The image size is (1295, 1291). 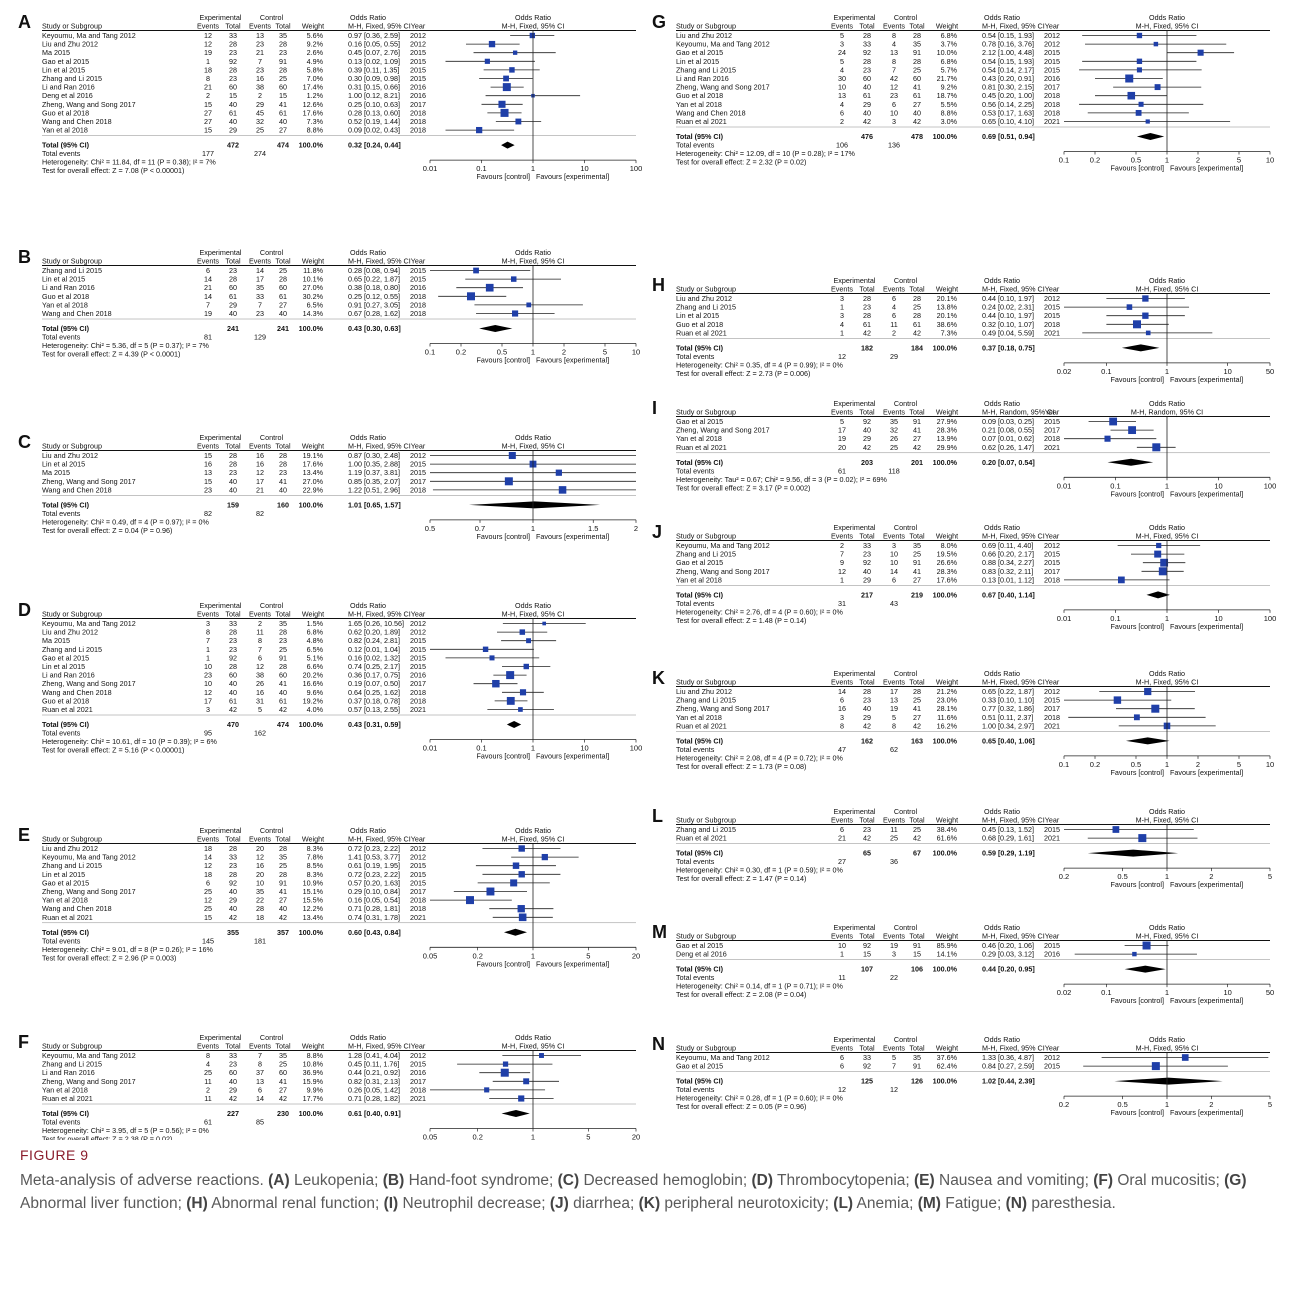 What do you see at coordinates (867, 421) in the screenshot?
I see `exp-total: 92` at bounding box center [867, 421].